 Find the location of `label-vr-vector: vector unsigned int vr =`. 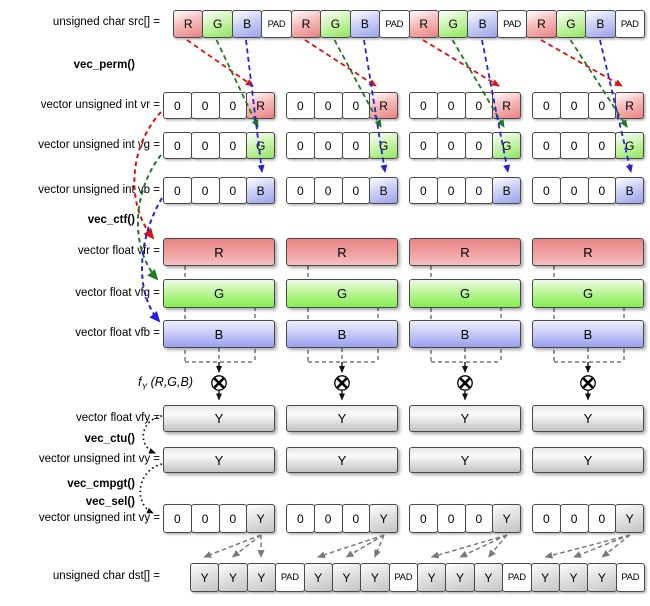

label-vr-vector: vector unsigned int vr = is located at coordinates (100, 105).